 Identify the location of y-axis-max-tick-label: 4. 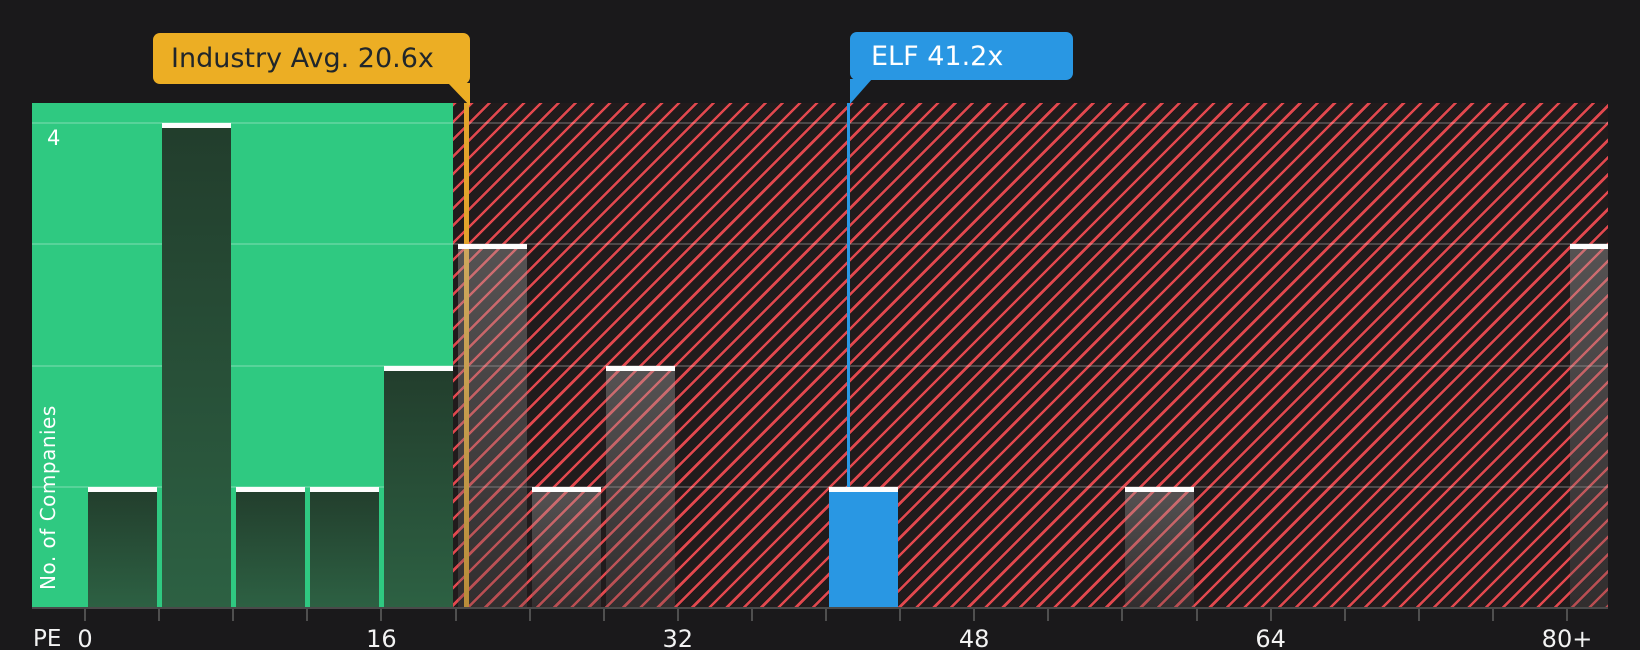
(54, 138).